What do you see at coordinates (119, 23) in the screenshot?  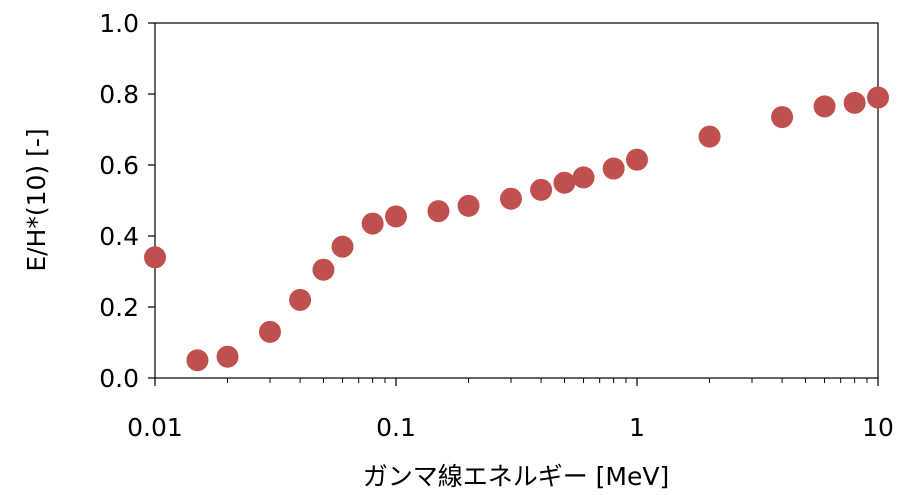 I see `y-tick-label: 1.0` at bounding box center [119, 23].